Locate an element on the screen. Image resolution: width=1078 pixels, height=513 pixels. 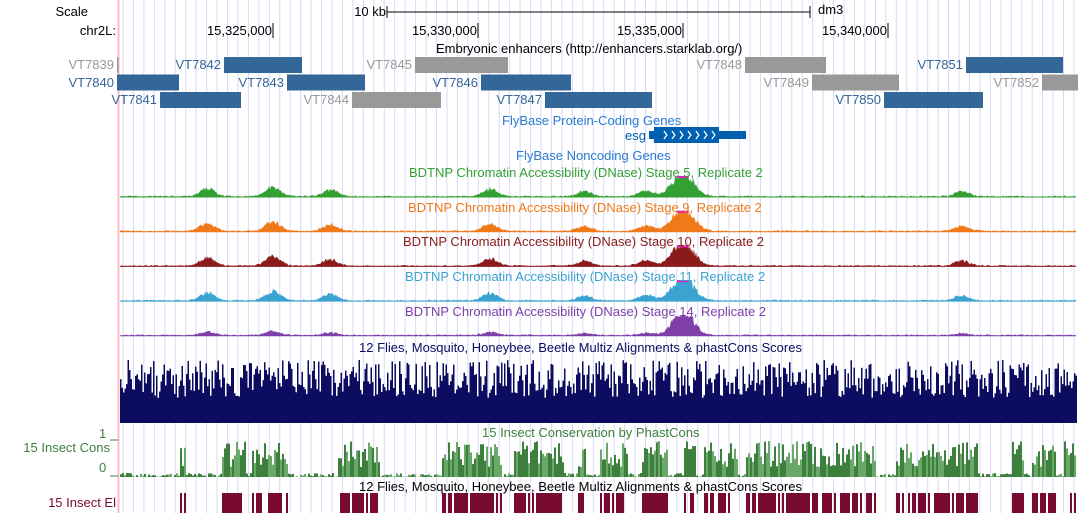
enhancer-label: VT7846 is located at coordinates (455, 82).